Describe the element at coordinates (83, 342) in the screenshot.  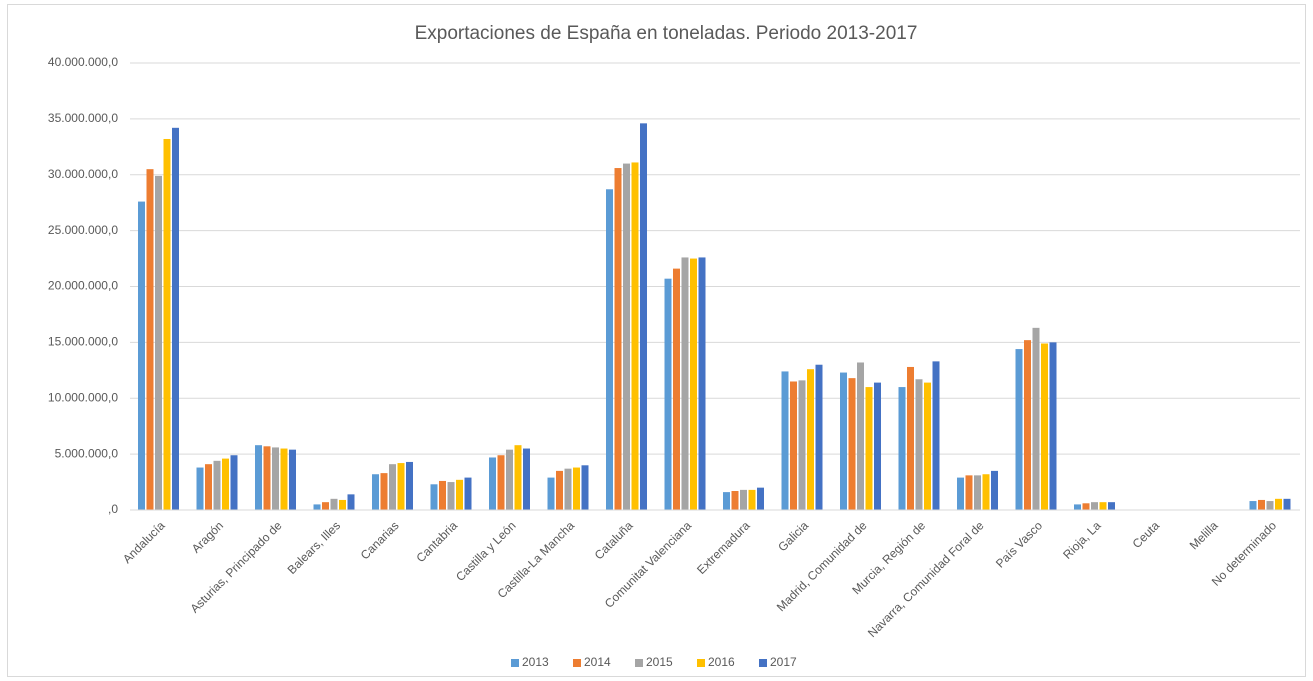
I see `y-tick-label: 15.000.000,0` at that location.